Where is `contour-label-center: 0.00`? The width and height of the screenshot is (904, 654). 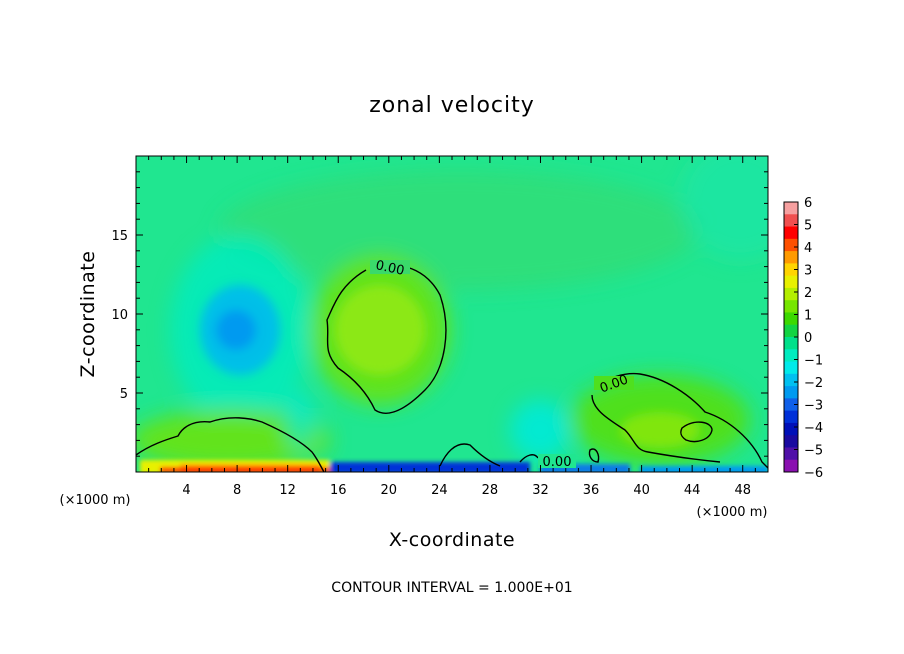
contour-label-center: 0.00 is located at coordinates (389, 268).